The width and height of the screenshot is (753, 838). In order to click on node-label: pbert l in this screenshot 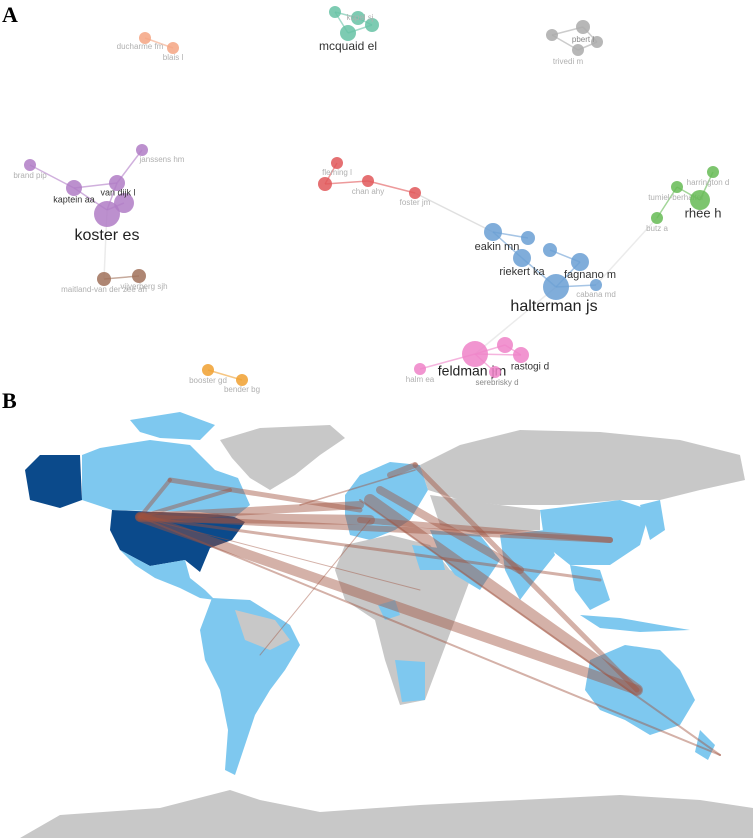, I will do `click(583, 39)`.